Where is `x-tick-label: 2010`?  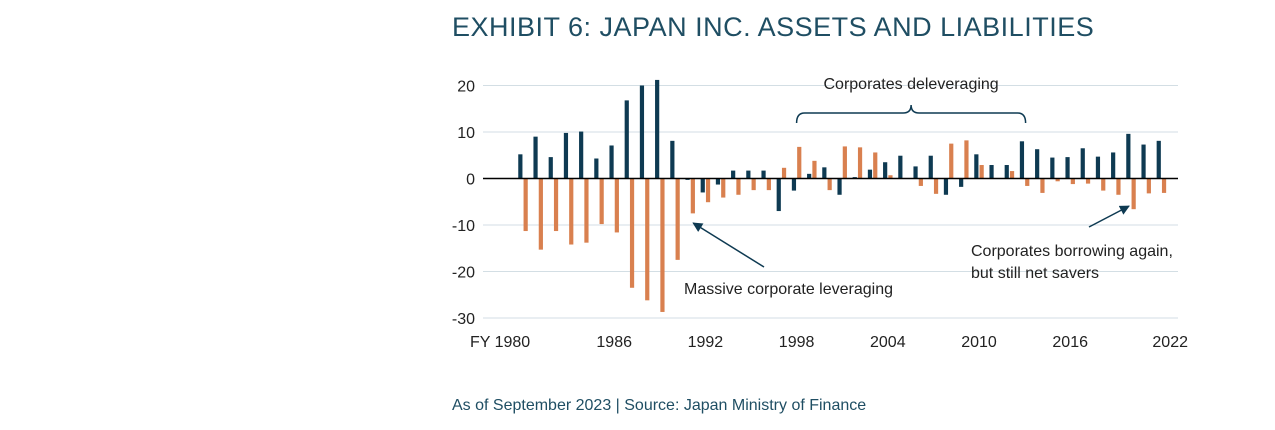 x-tick-label: 2010 is located at coordinates (979, 342).